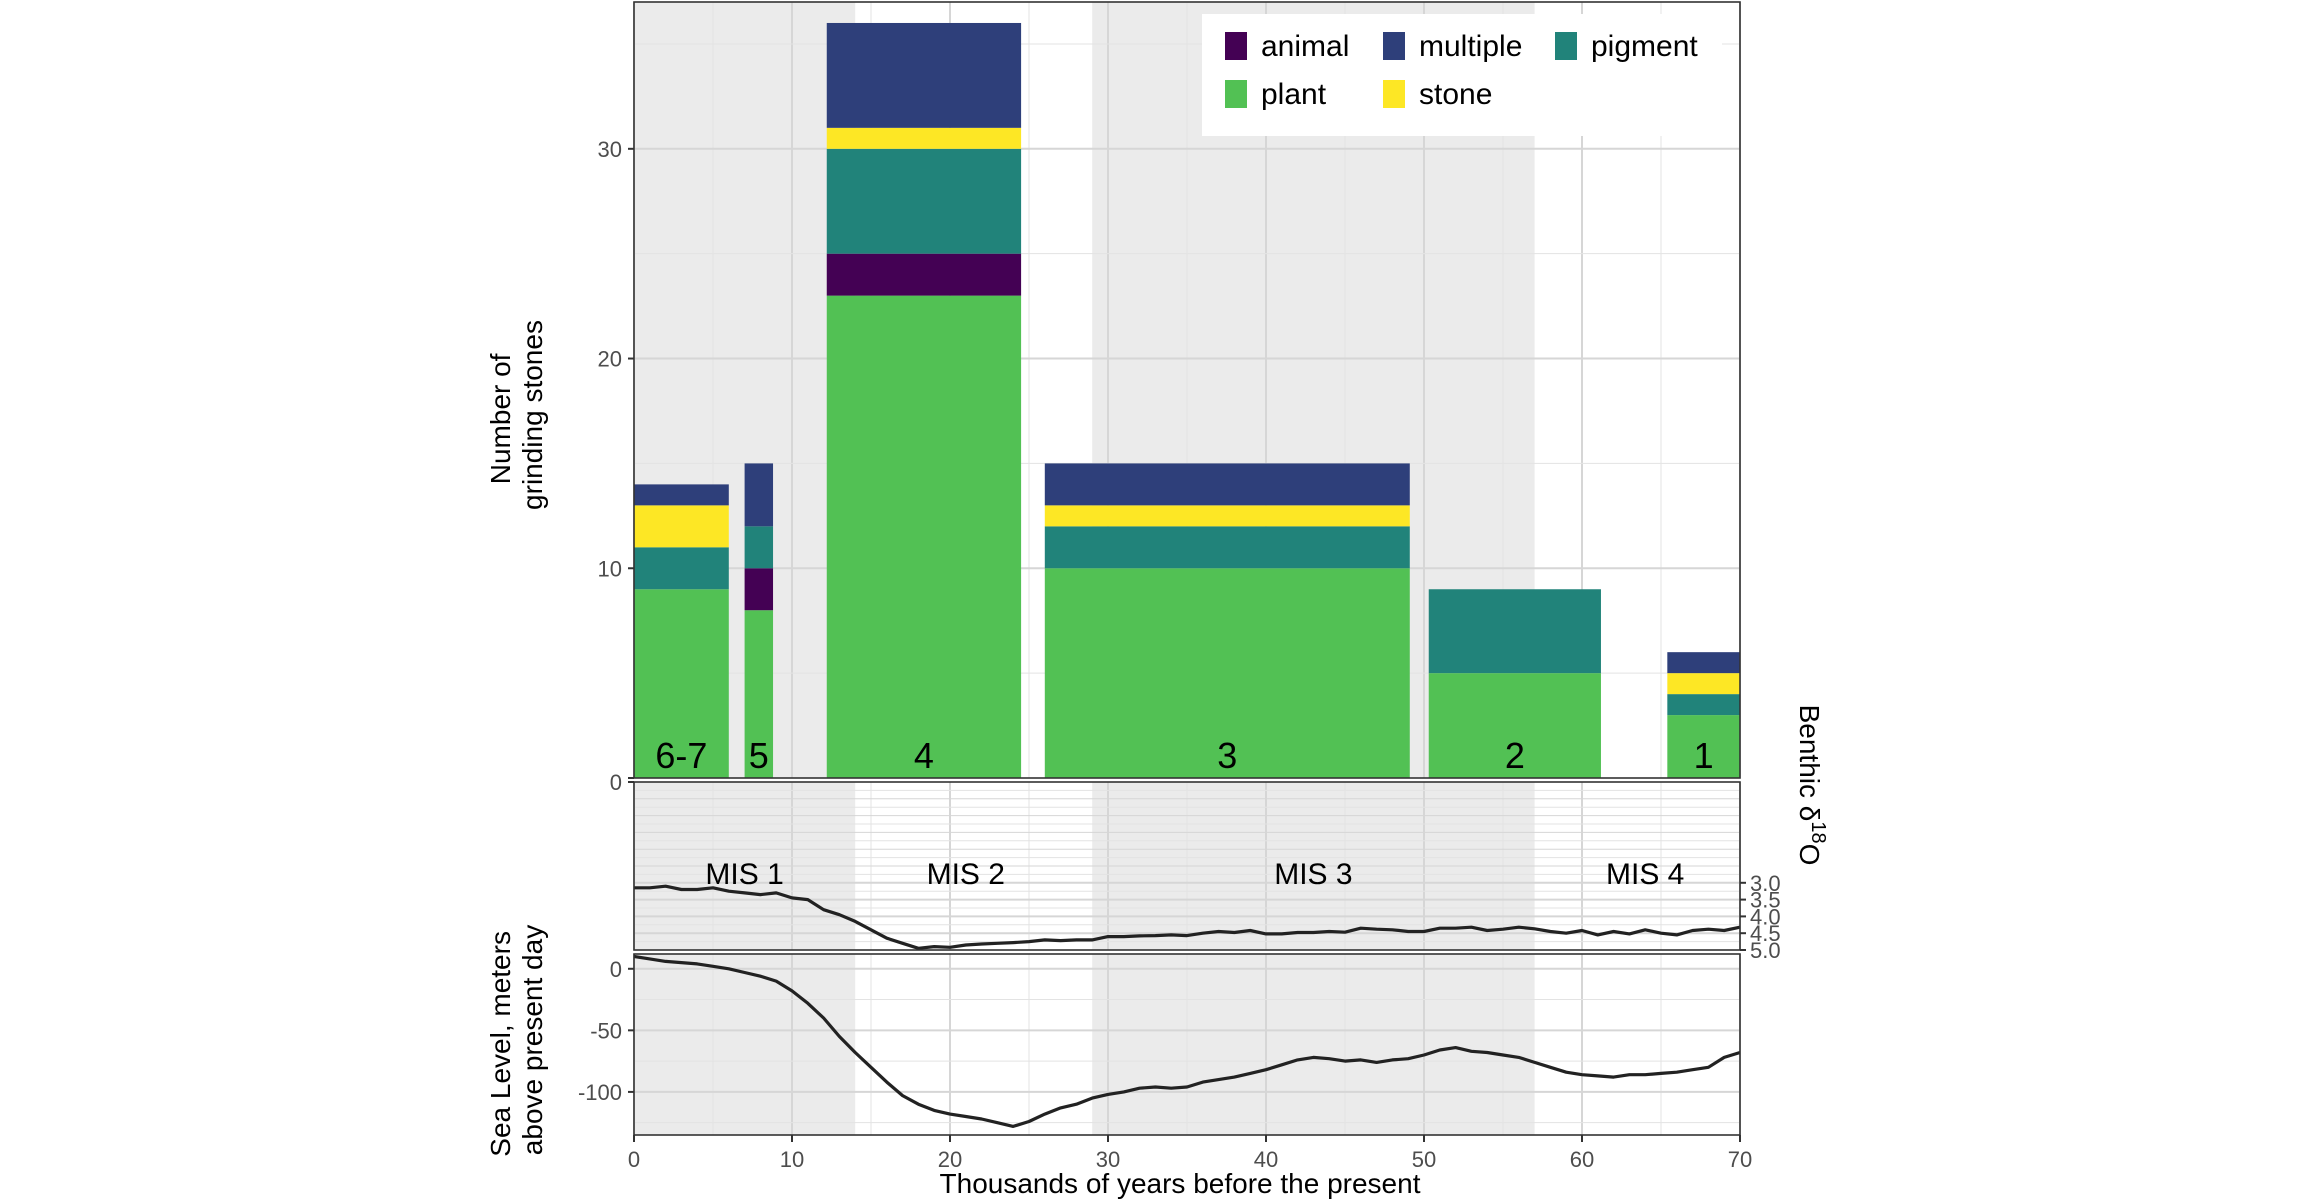  What do you see at coordinates (600, 1092) in the screenshot?
I see `sea-level-y-tick-label: -100` at bounding box center [600, 1092].